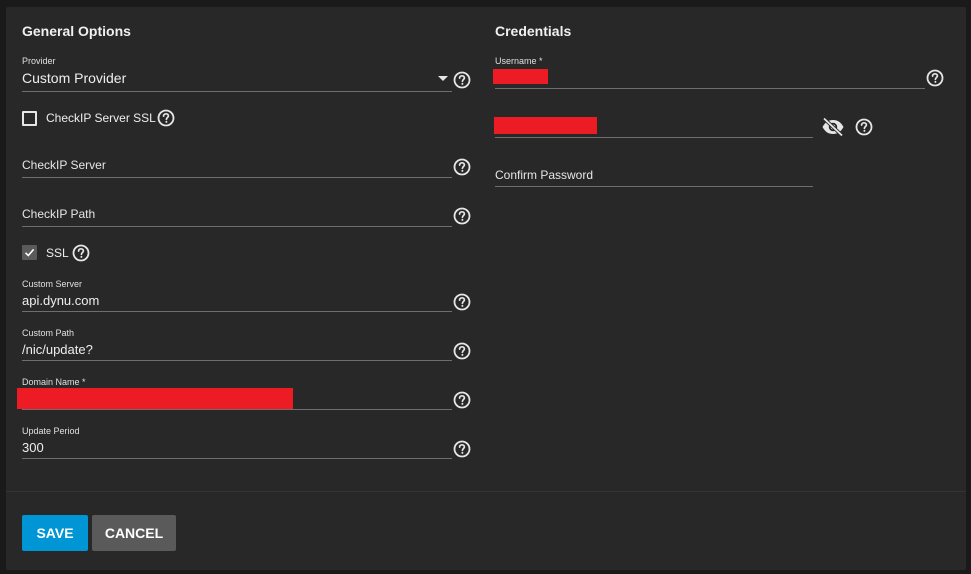 This screenshot has width=971, height=574. I want to click on ssl-label: SSL, so click(57, 253).